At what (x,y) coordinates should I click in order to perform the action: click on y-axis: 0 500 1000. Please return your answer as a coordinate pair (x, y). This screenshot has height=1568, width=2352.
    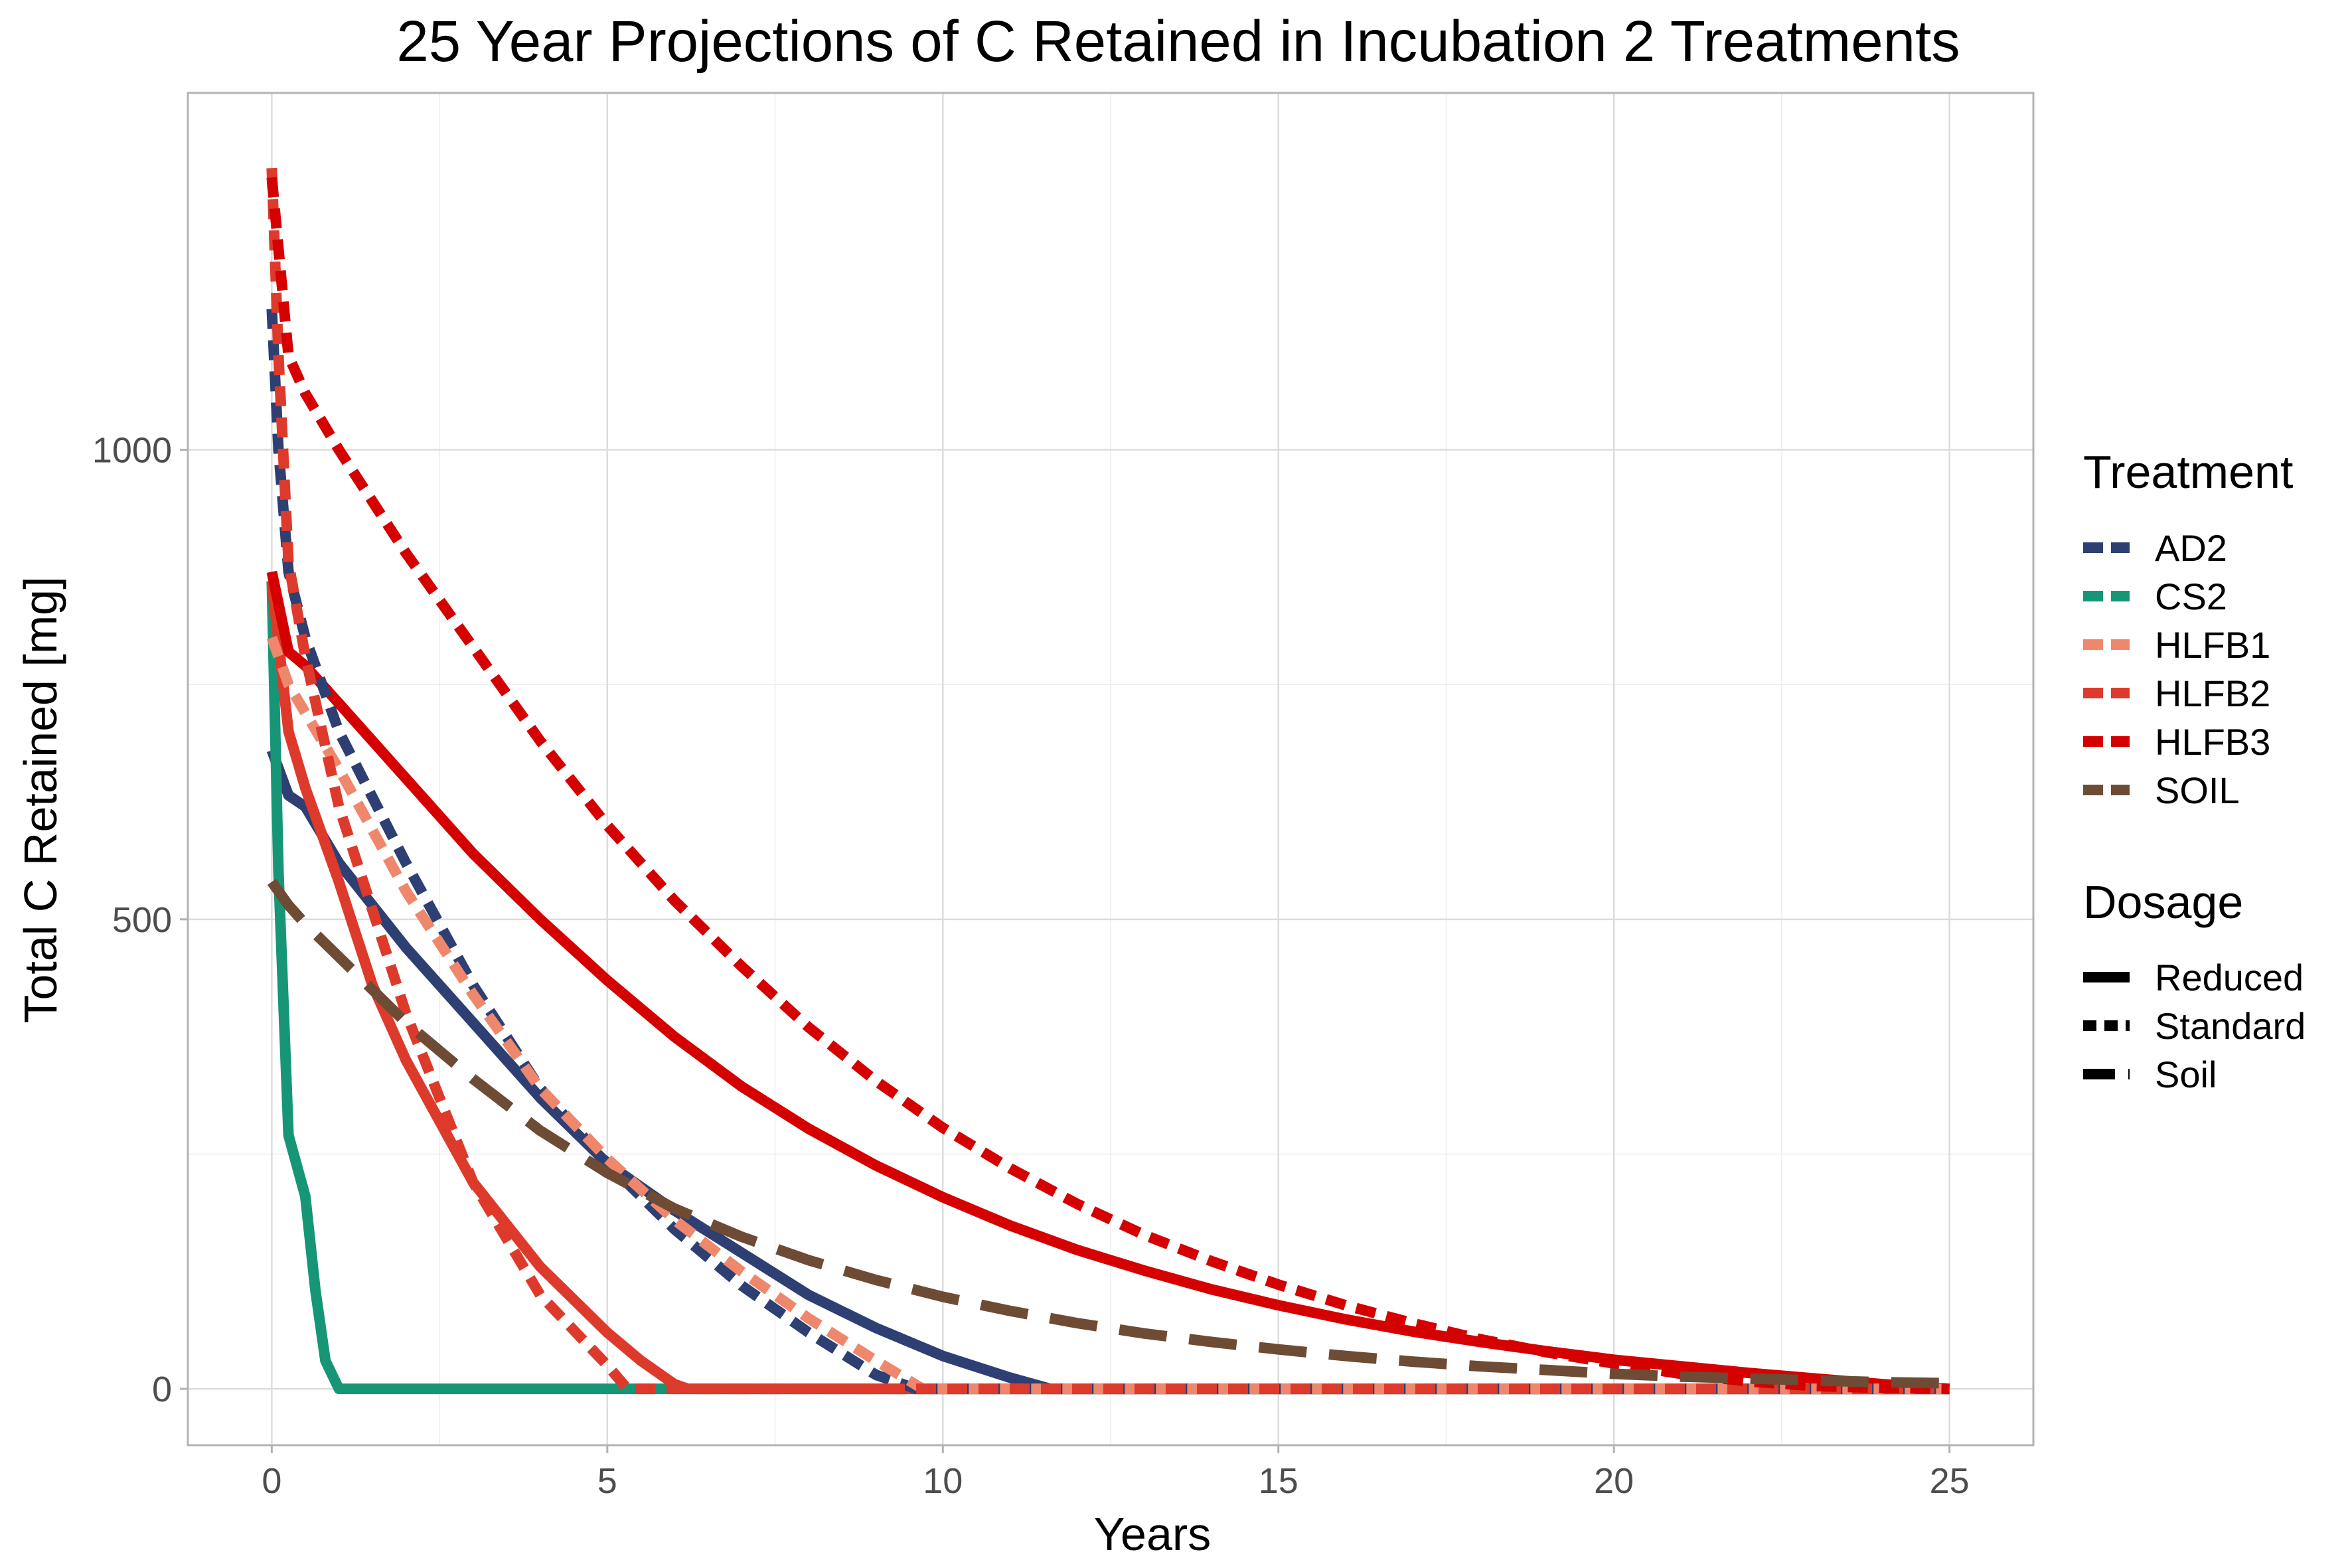
    Looking at the image, I should click on (140, 920).